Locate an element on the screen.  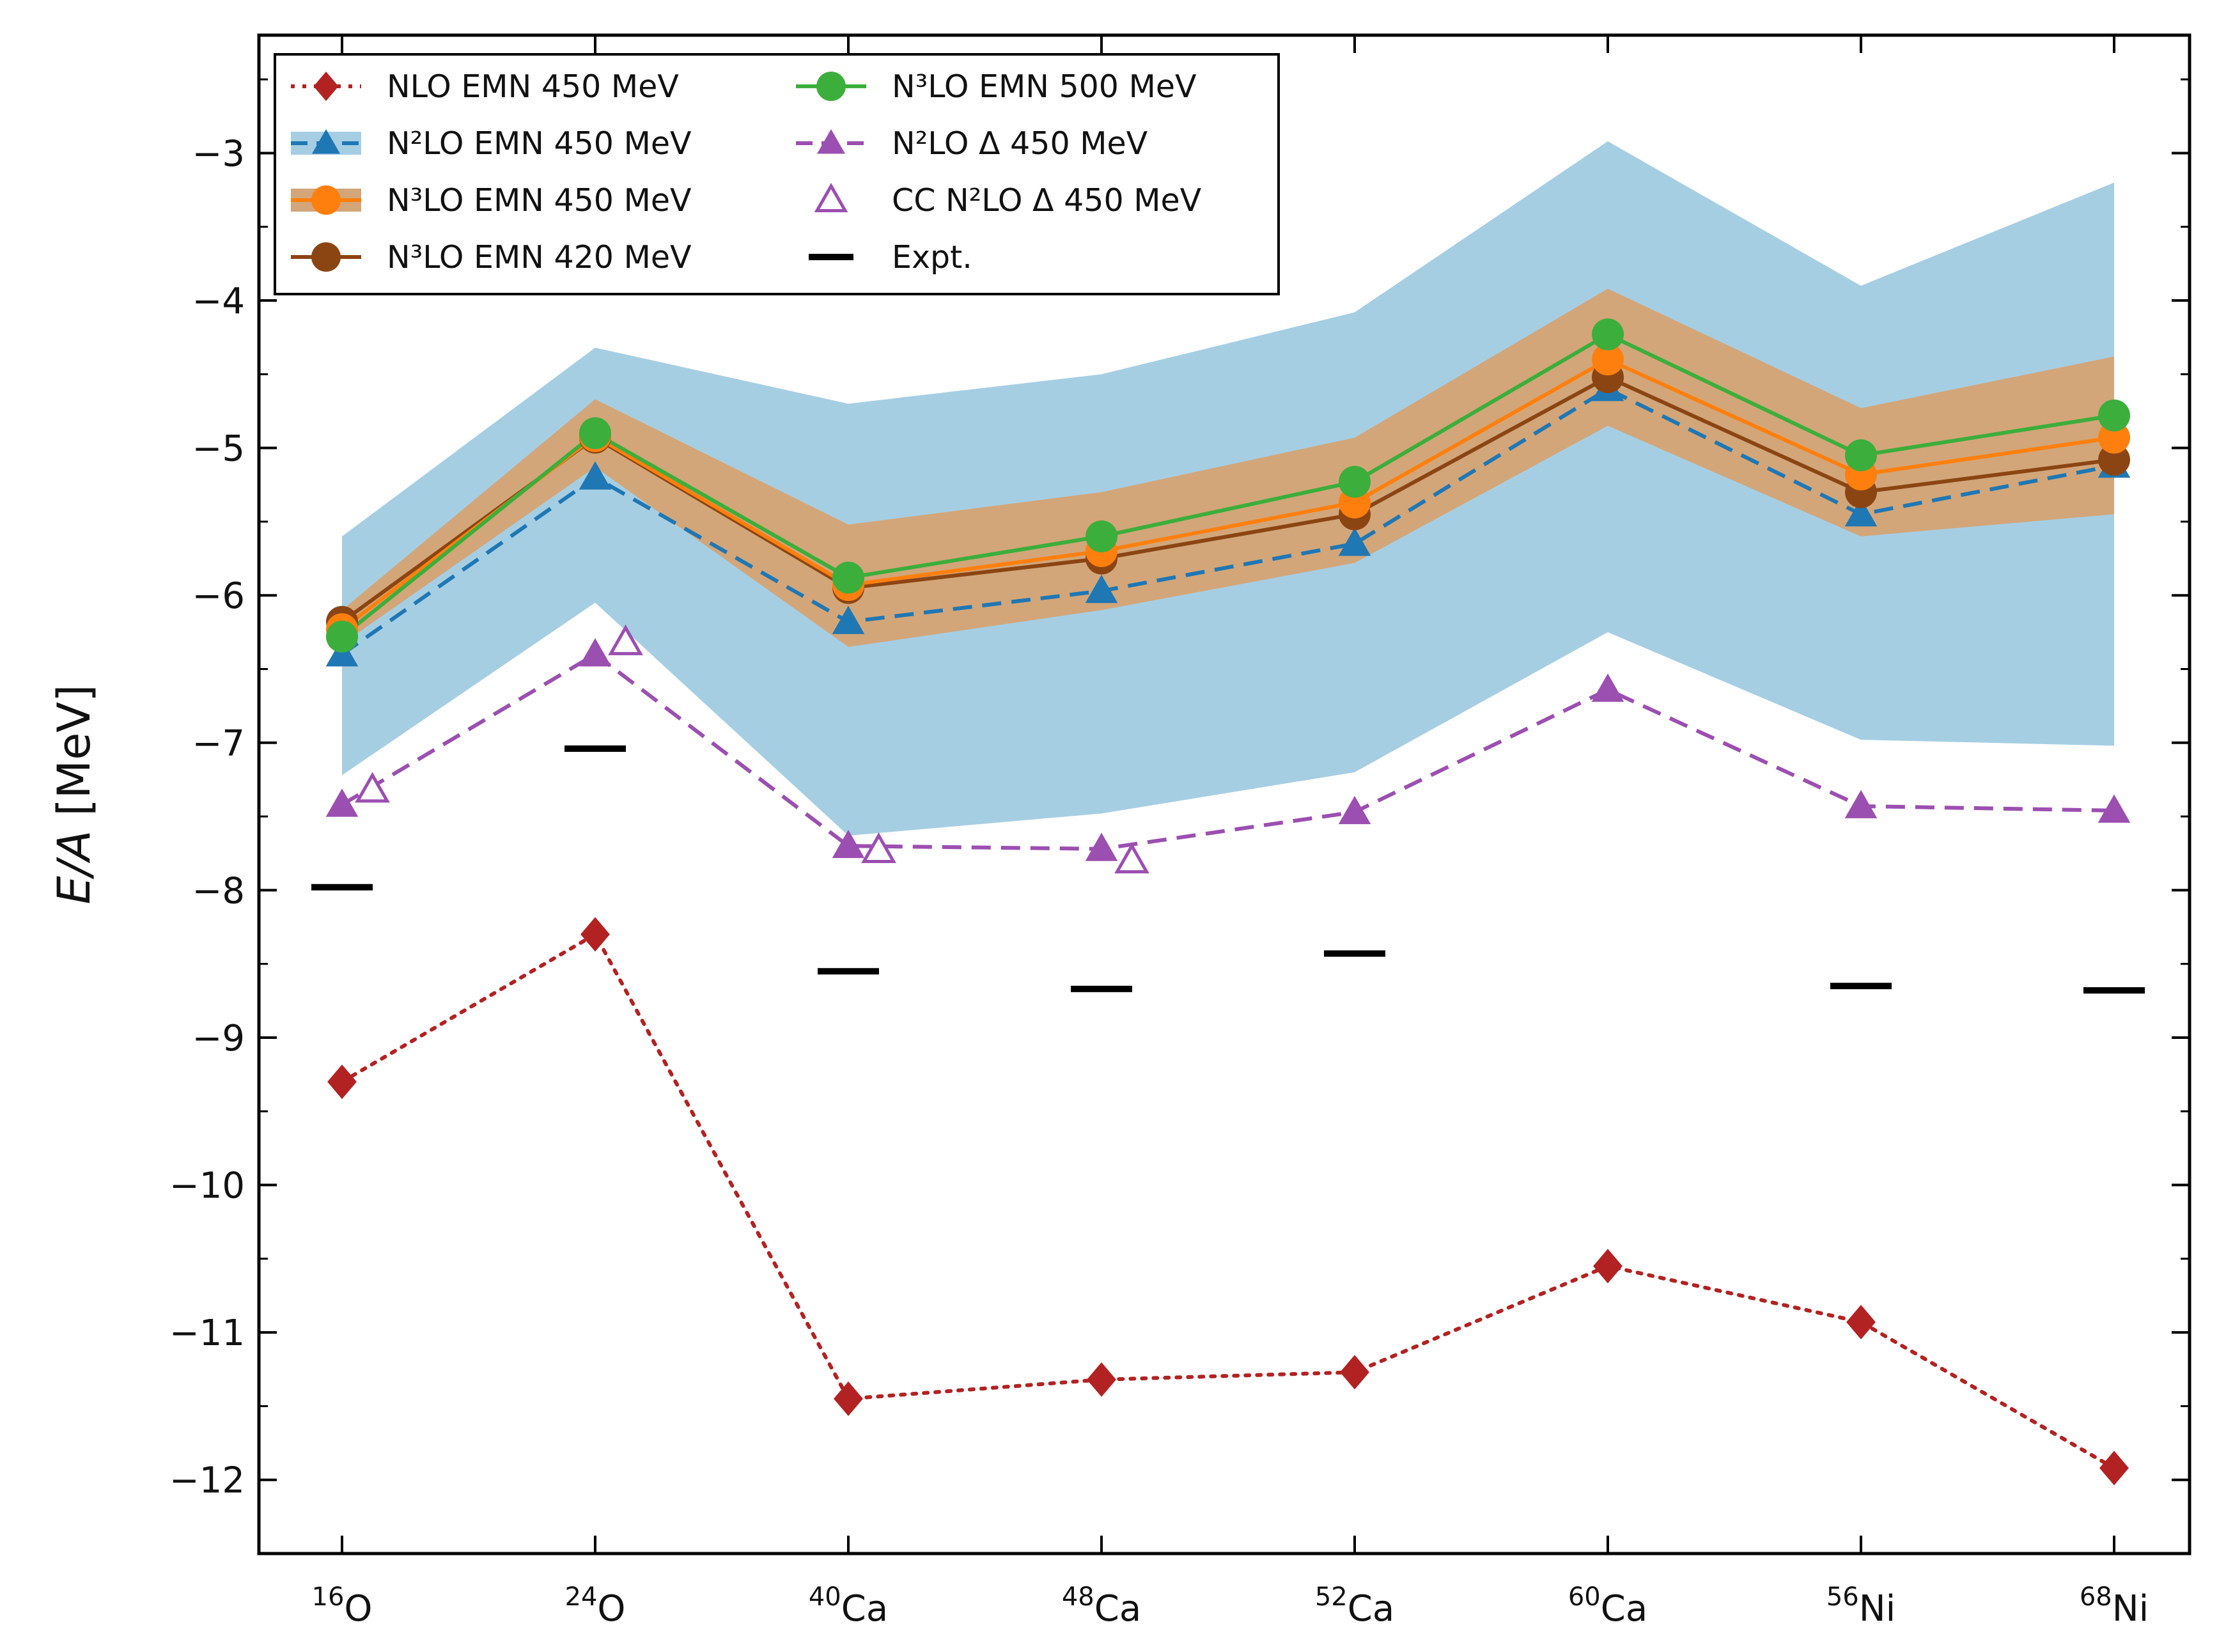
x-tick-mass: 60 is located at coordinates (1584, 1597).